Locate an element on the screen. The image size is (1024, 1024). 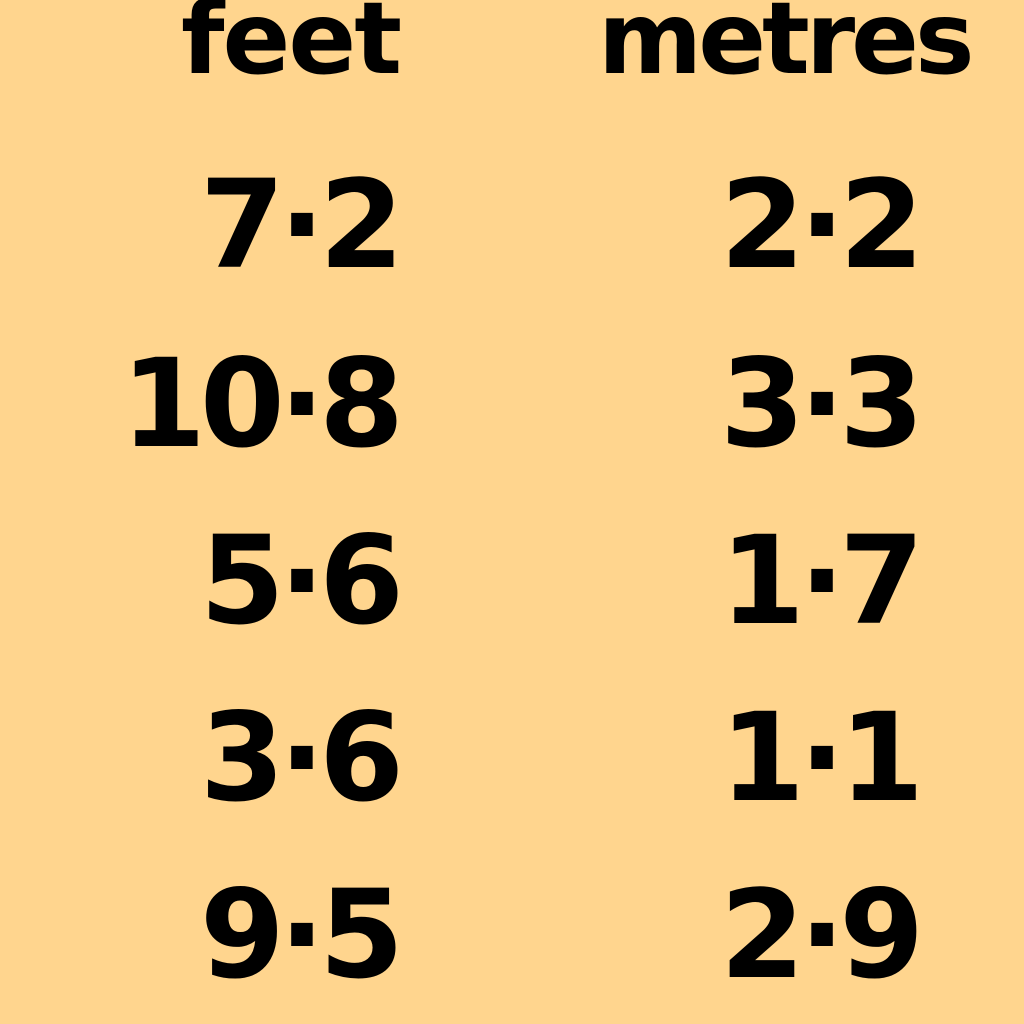
metres-value: 2·9 is located at coordinates (822, 935).